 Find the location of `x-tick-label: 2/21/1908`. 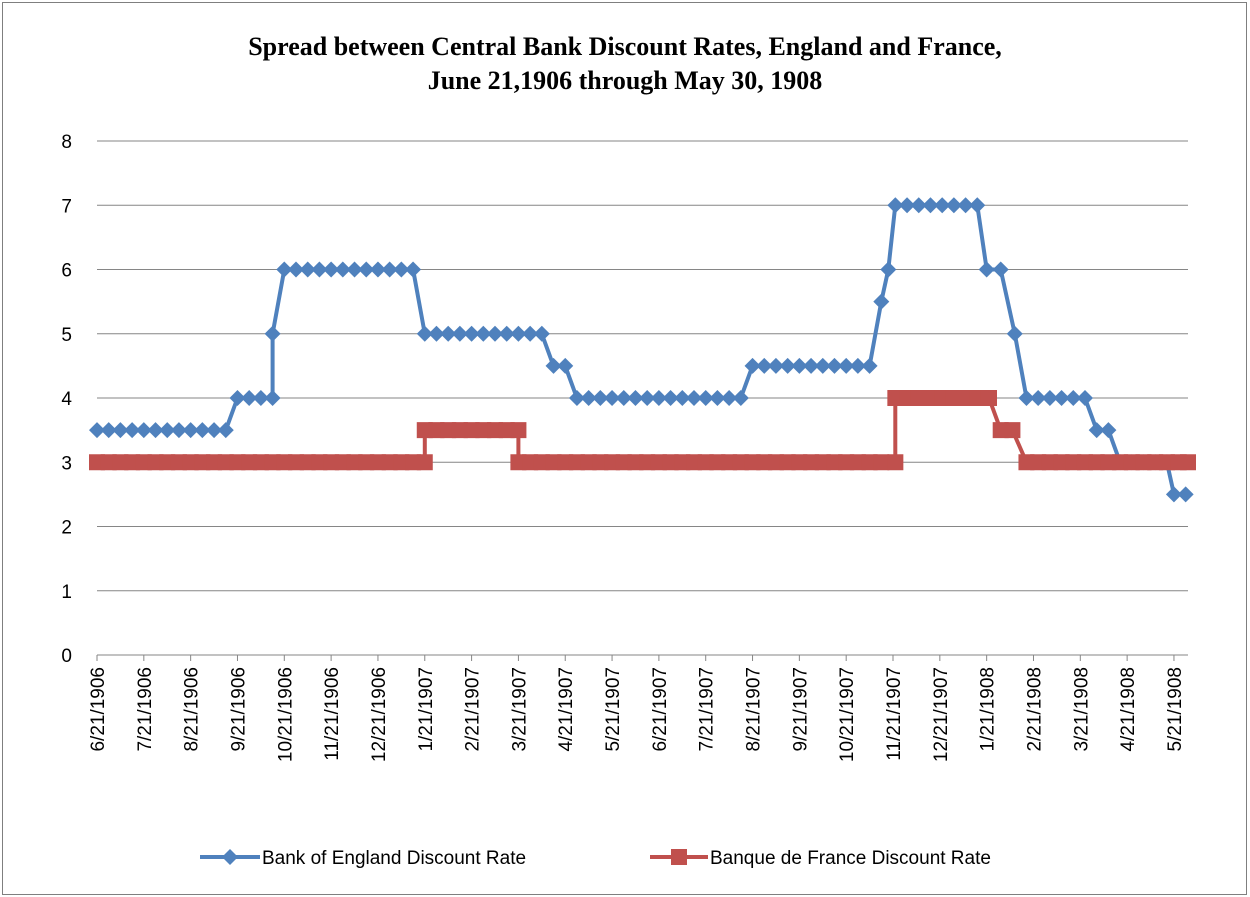

x-tick-label: 2/21/1908 is located at coordinates (1034, 709).